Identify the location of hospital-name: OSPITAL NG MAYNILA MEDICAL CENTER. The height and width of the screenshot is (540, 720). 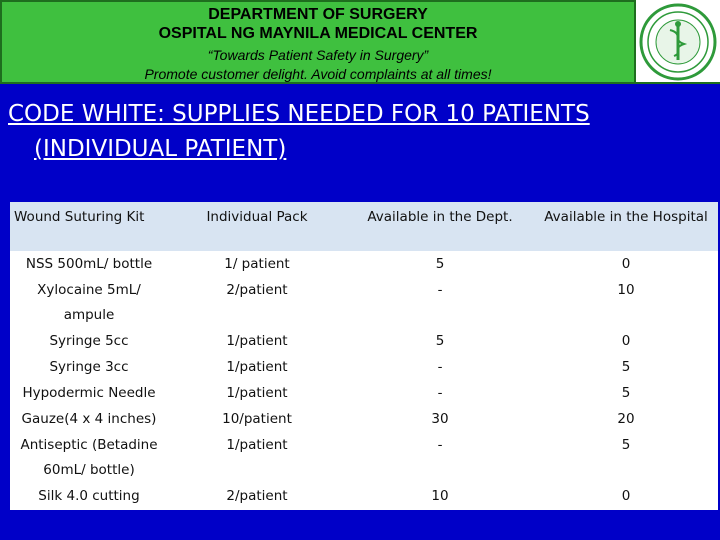
(318, 33).